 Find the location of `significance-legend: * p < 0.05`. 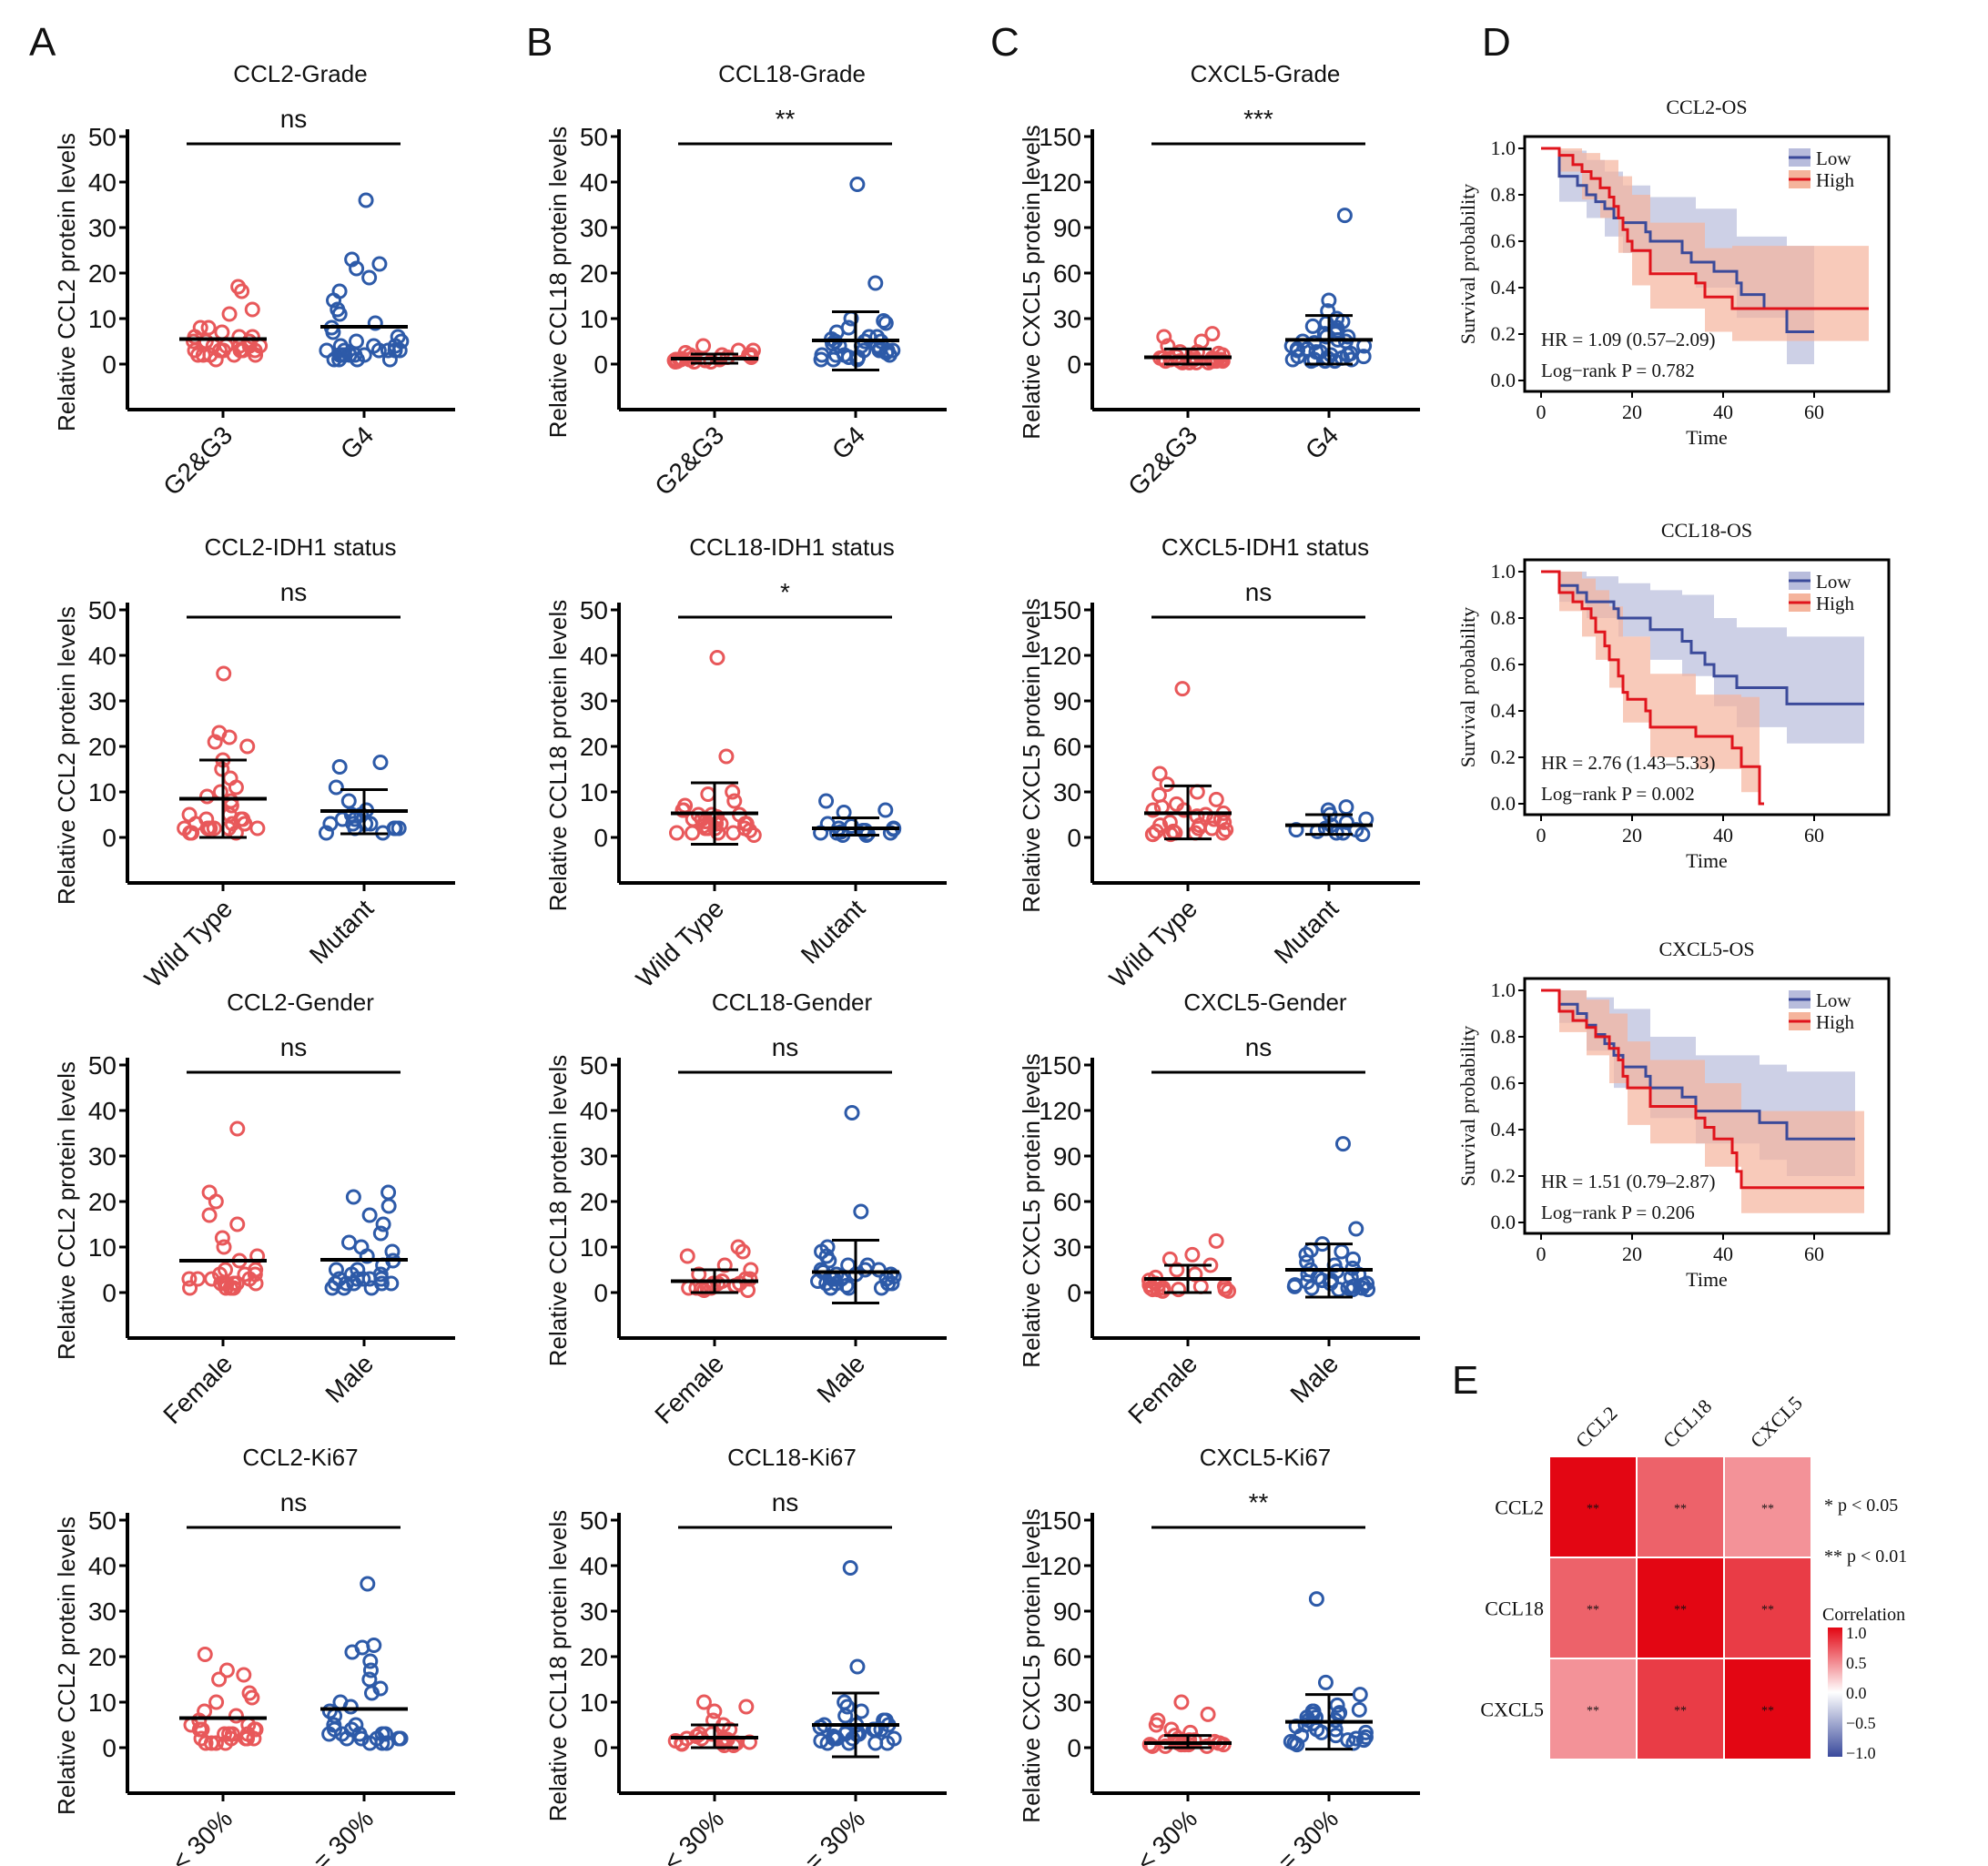

significance-legend: * p < 0.05 is located at coordinates (1861, 1506).